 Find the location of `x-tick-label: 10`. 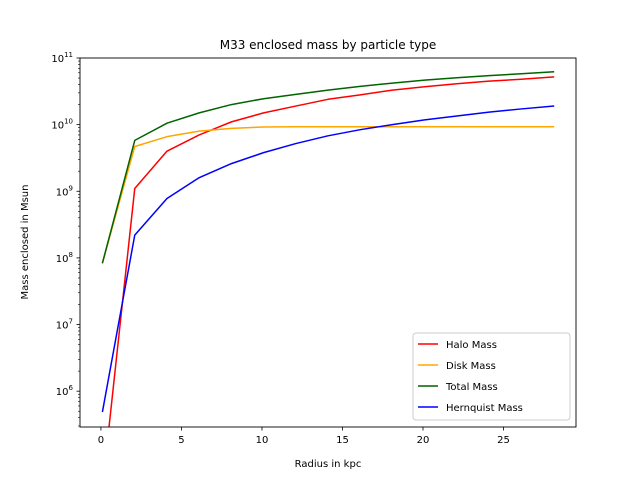

x-tick-label: 10 is located at coordinates (262, 440).